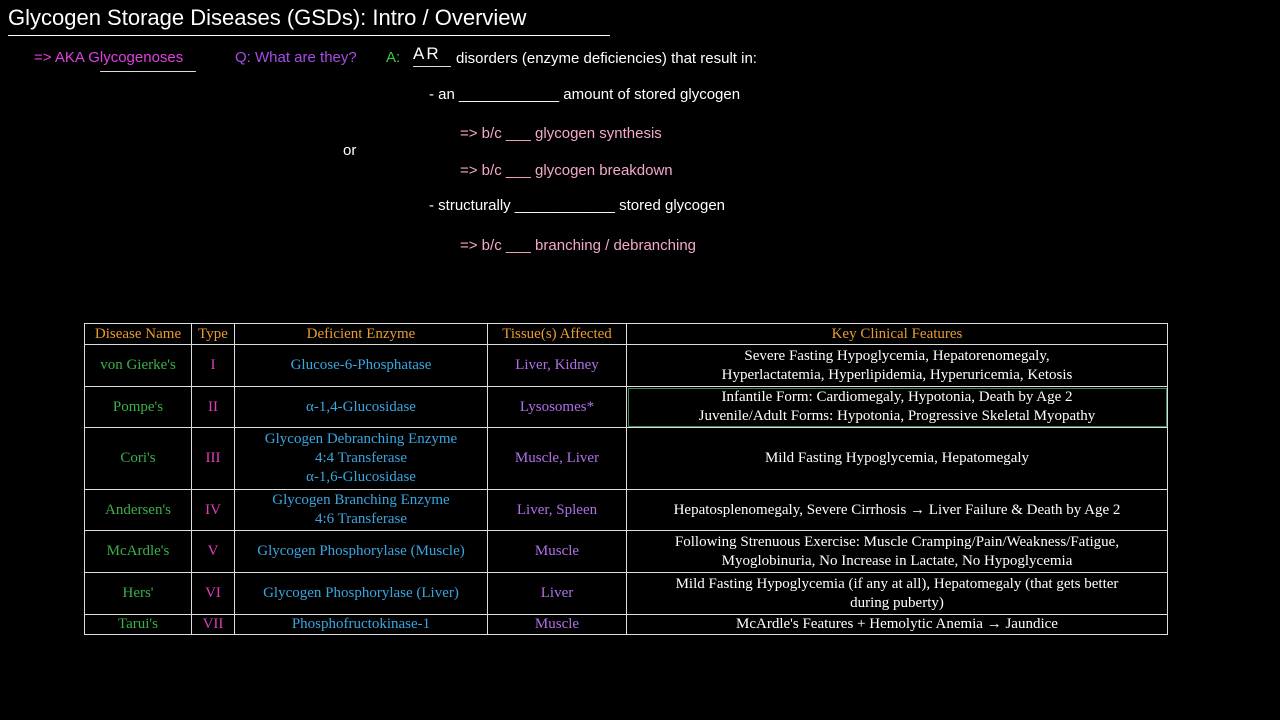  I want to click on disease-name: McArdle's, so click(138, 551).